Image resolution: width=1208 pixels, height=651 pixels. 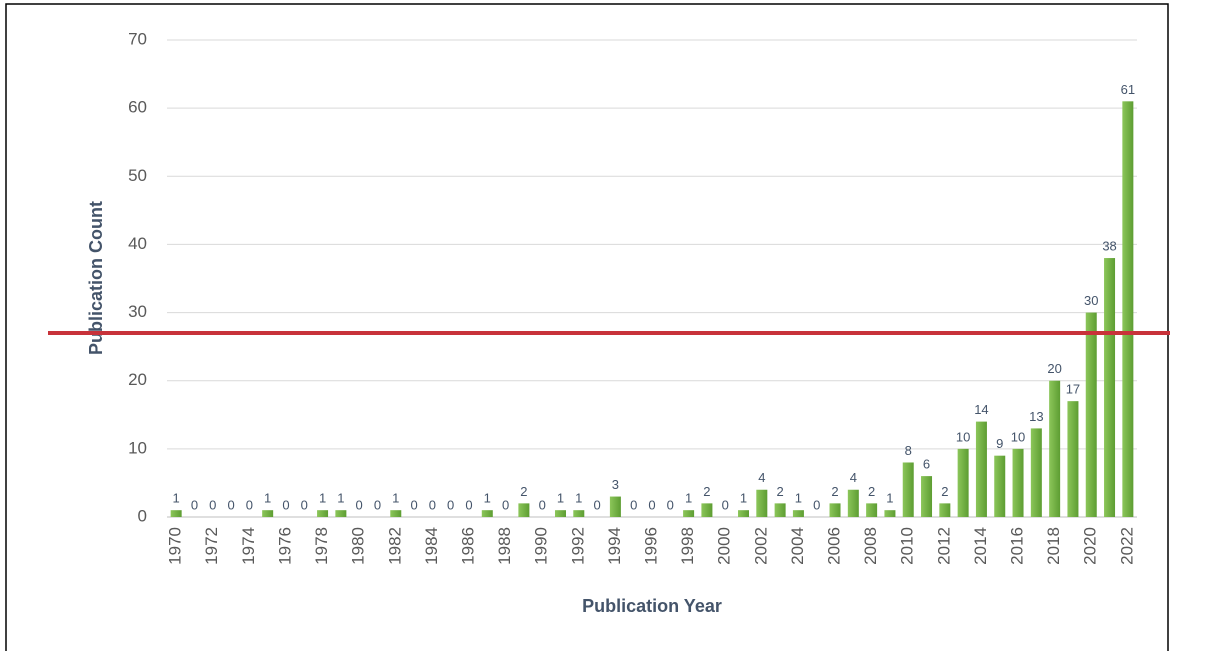 I want to click on value-label: 61, so click(x=1128, y=89).